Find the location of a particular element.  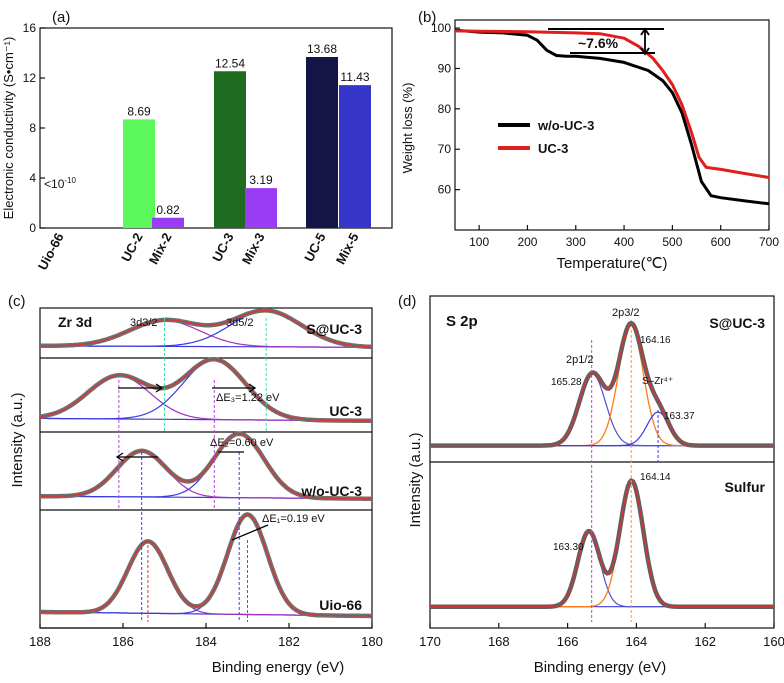

panel-d-xtick-label: 168 is located at coordinates (499, 641).